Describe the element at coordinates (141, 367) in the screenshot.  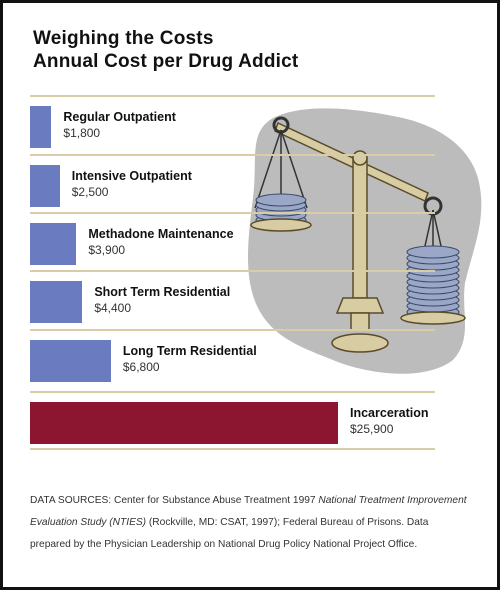
I see `bar-value-label: $6,800` at that location.